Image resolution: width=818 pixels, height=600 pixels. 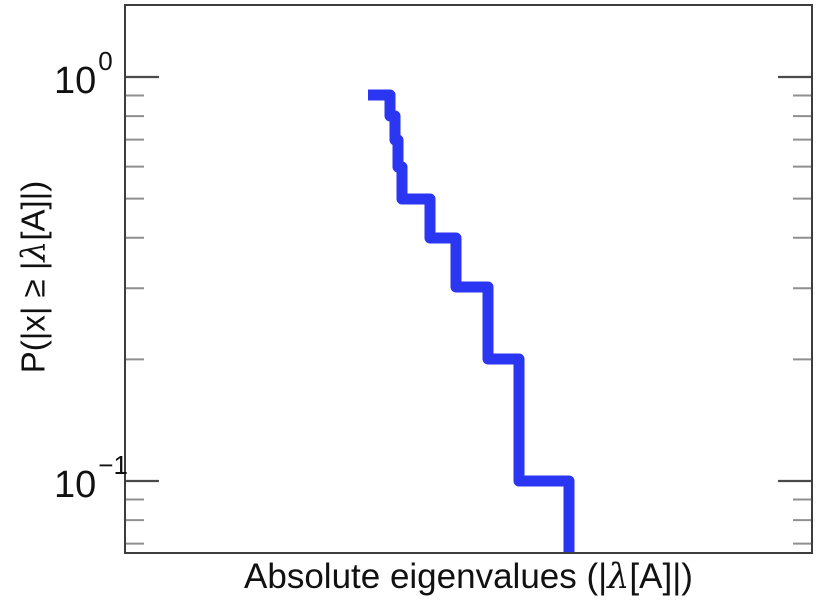 I want to click on y-tick-label: 10⁻¹, so click(x=91, y=479).